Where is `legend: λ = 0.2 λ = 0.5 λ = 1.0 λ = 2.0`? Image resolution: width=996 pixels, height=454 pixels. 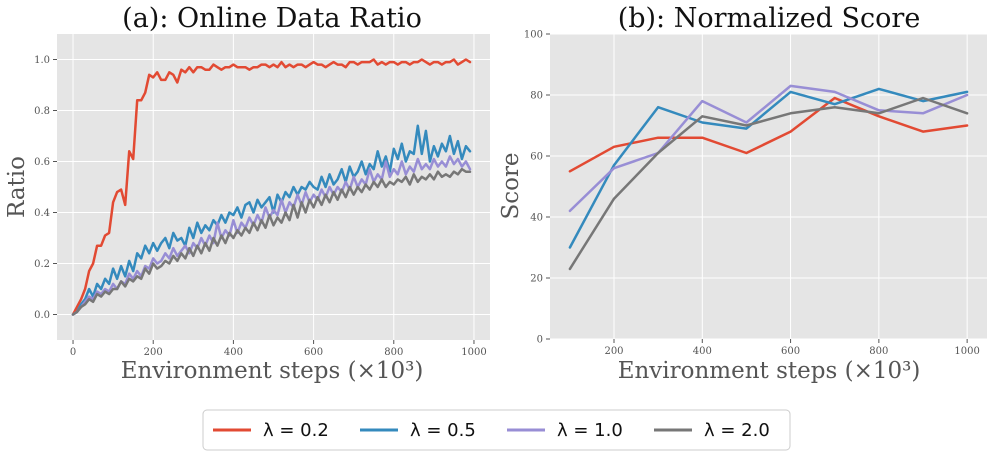
legend: λ = 0.2 λ = 0.5 λ = 1.0 λ = 2.0 is located at coordinates (496, 430).